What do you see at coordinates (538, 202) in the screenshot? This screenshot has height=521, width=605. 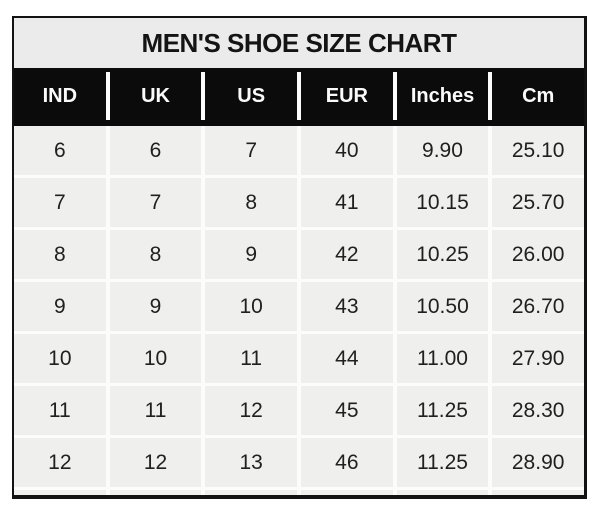 I see `table-cell: 25.70` at bounding box center [538, 202].